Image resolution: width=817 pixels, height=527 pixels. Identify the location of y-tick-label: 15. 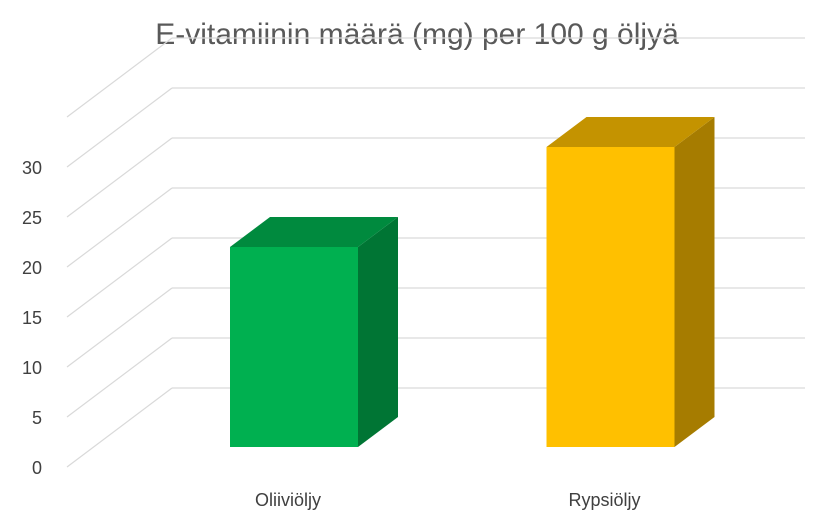
(32, 318).